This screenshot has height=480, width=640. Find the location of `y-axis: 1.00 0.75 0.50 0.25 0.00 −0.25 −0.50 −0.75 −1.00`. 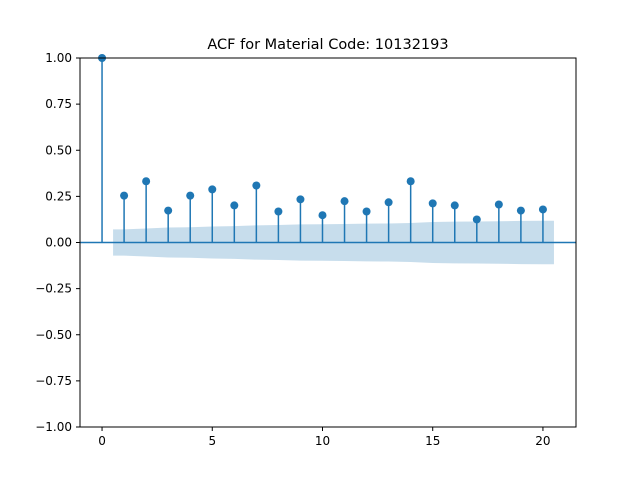

y-axis: 1.00 0.75 0.50 0.25 0.00 −0.25 −0.50 −0.75 −1.00 is located at coordinates (57, 242).